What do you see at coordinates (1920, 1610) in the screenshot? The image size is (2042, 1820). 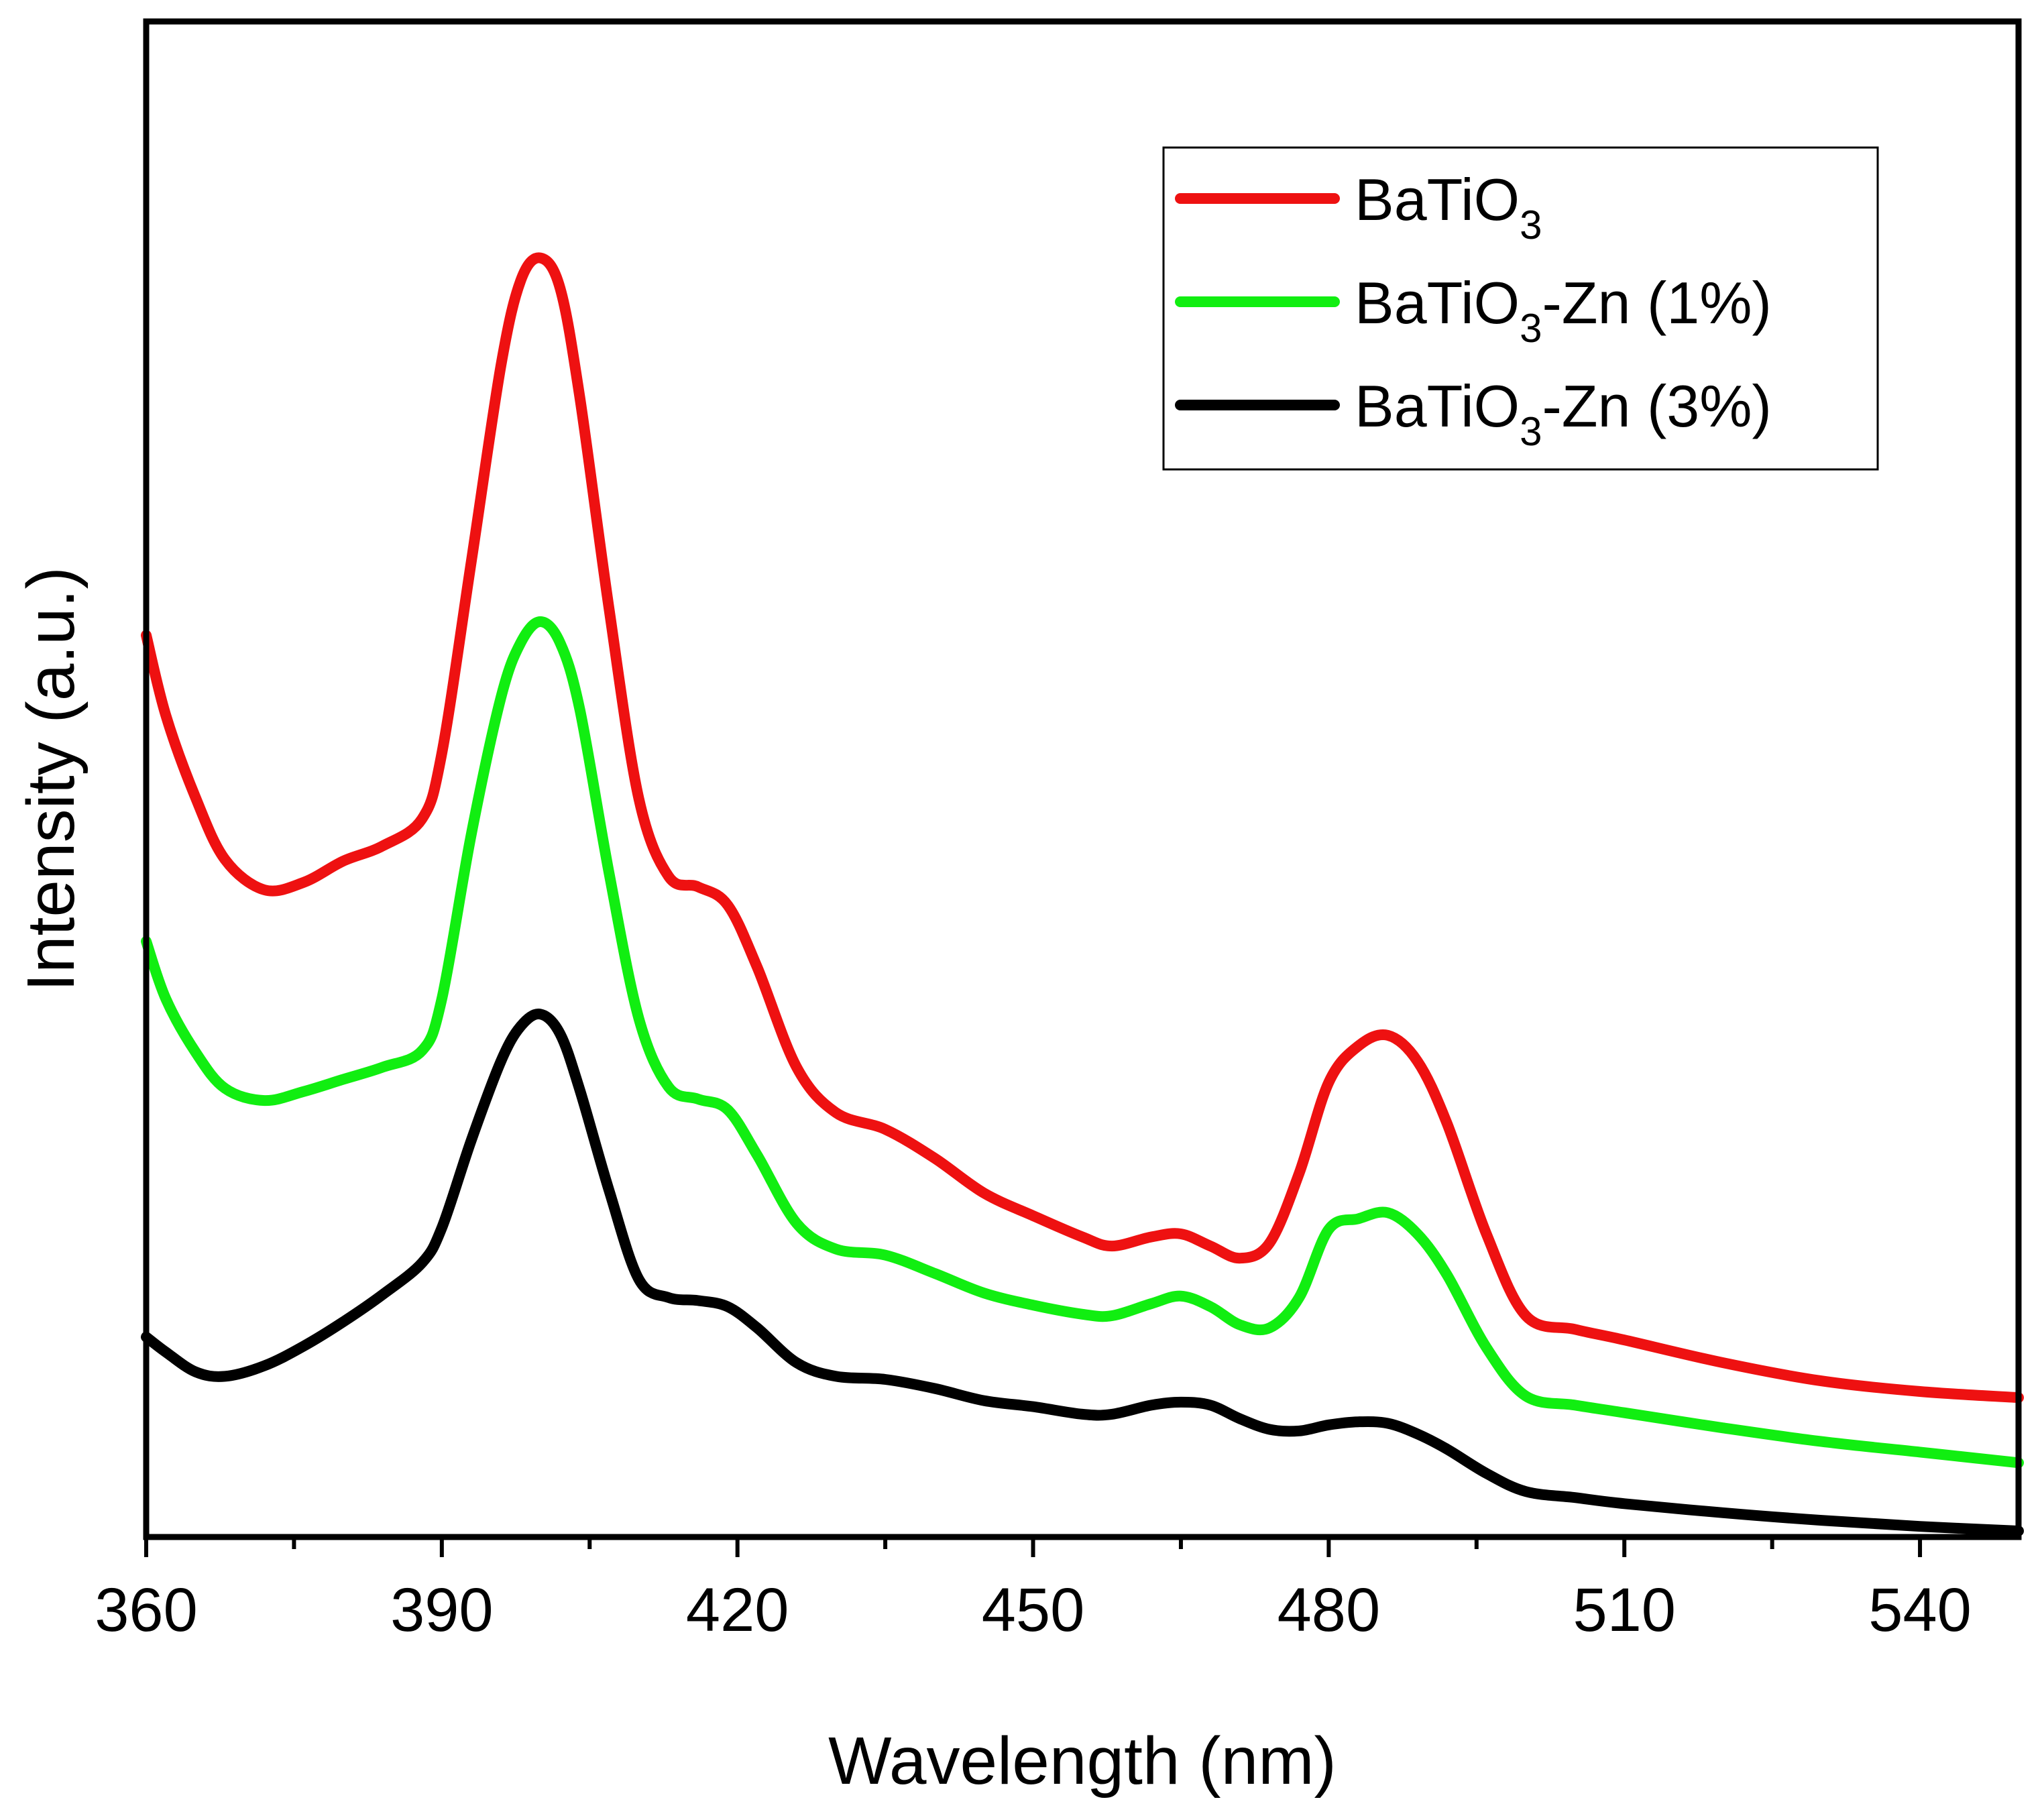 I see `x-tick-label: 540` at bounding box center [1920, 1610].